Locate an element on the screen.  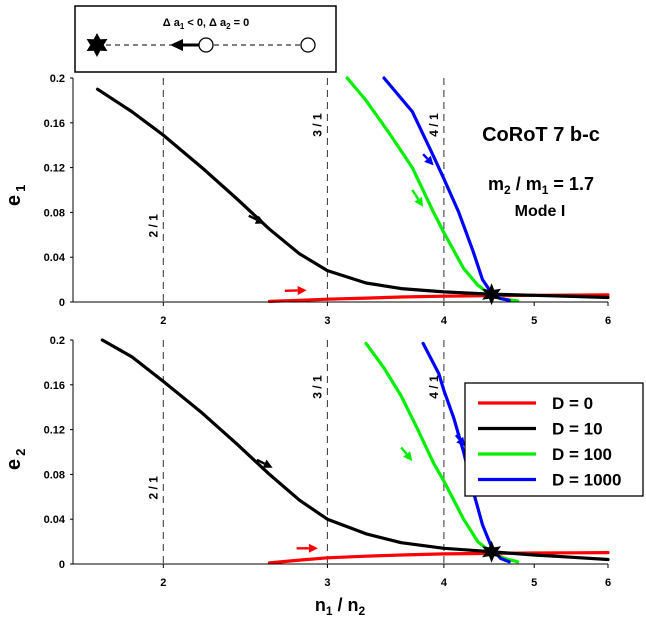
x-axis-label: n1 / n2 is located at coordinates (340, 606).